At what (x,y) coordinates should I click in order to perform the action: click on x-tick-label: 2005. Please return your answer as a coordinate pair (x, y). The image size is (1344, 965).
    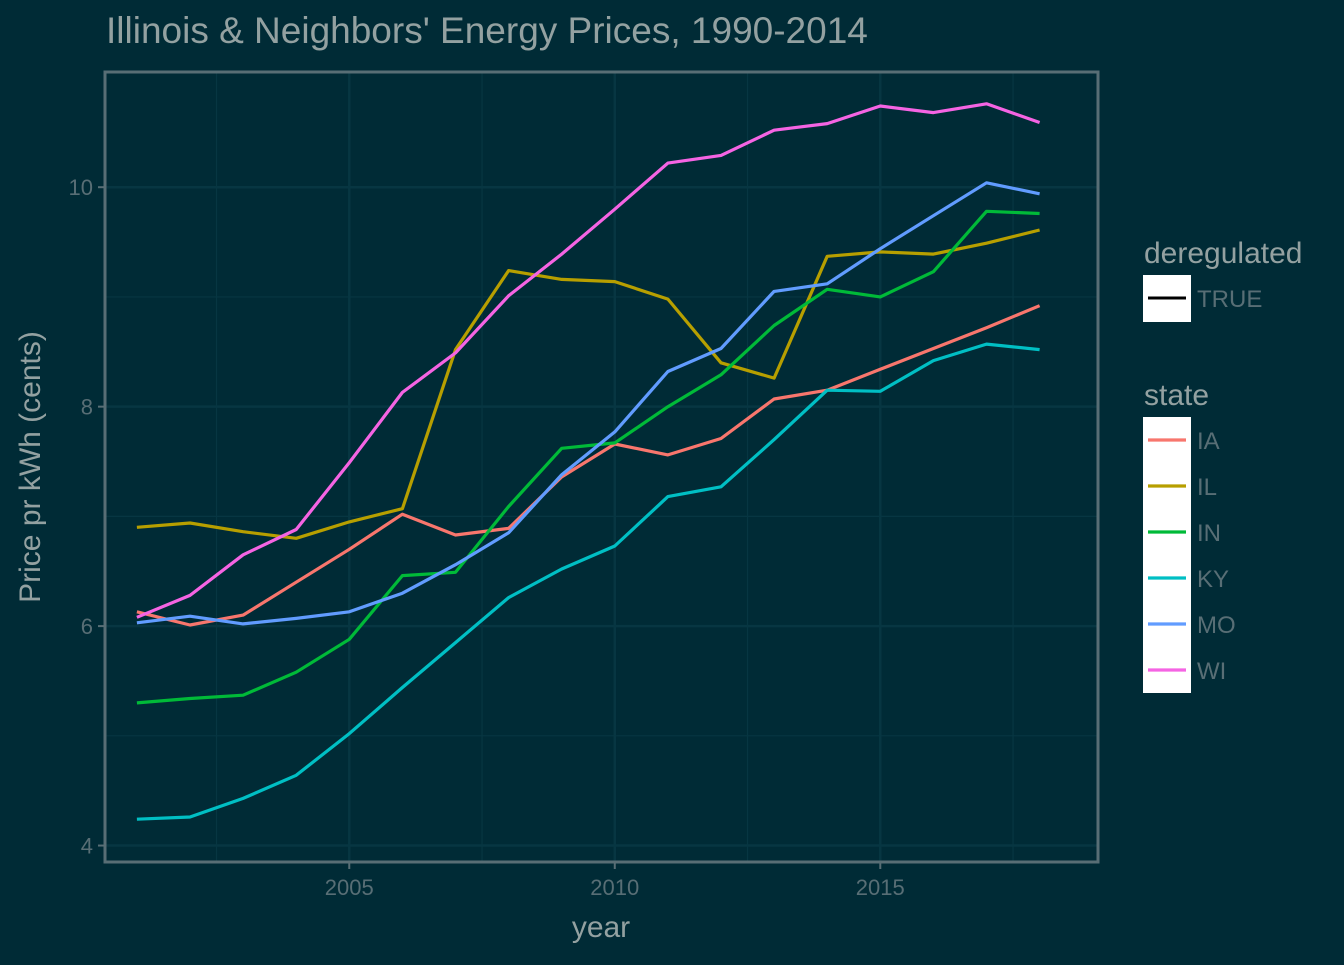
    Looking at the image, I should click on (349, 887).